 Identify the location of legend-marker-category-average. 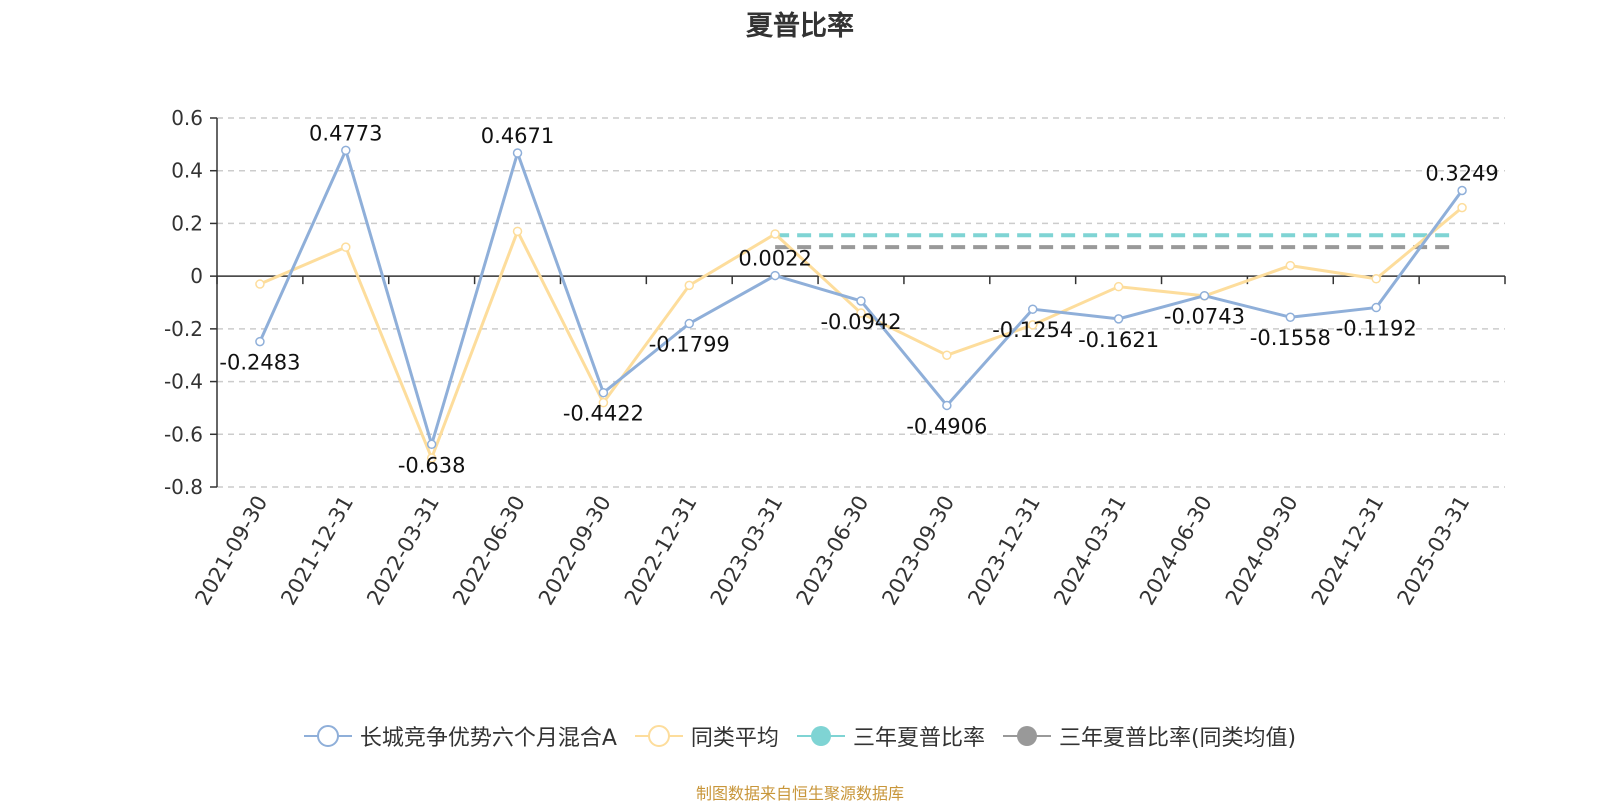
(658, 736).